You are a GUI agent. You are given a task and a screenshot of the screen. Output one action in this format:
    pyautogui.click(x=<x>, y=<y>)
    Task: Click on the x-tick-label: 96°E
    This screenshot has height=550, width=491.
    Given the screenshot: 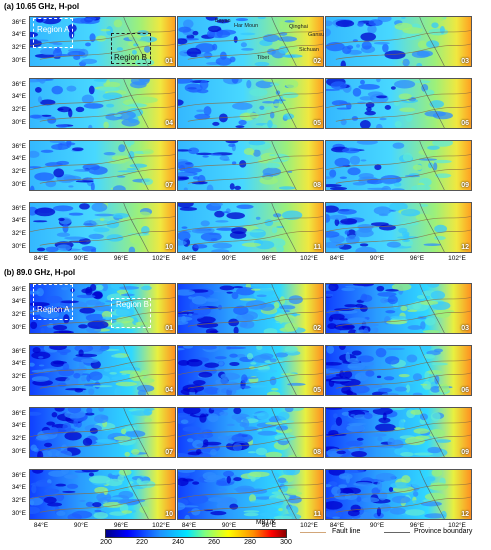 What is the action you would take?
    pyautogui.click(x=269, y=525)
    